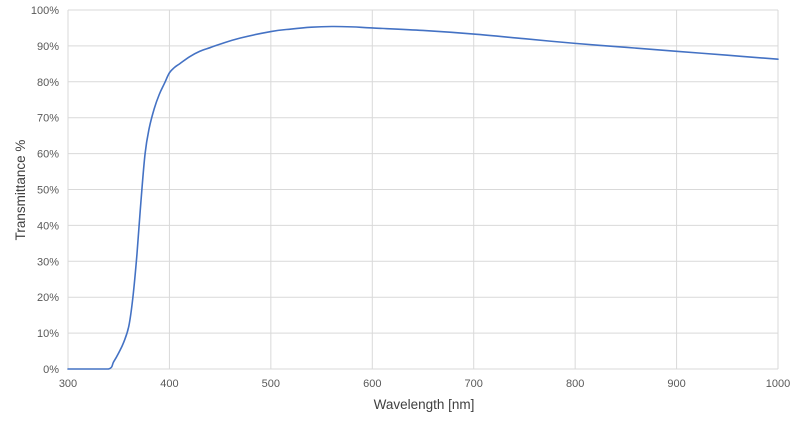 This screenshot has height=423, width=800. I want to click on y-tick-label: 100%, so click(45, 11).